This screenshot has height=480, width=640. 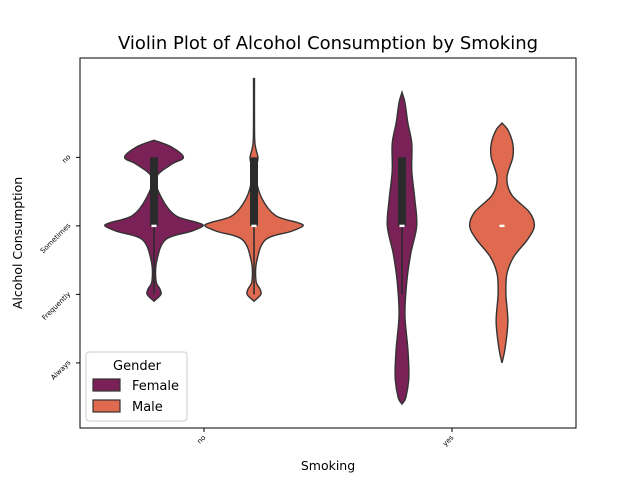 I want to click on x-axis: no yes, so click(x=326, y=438).